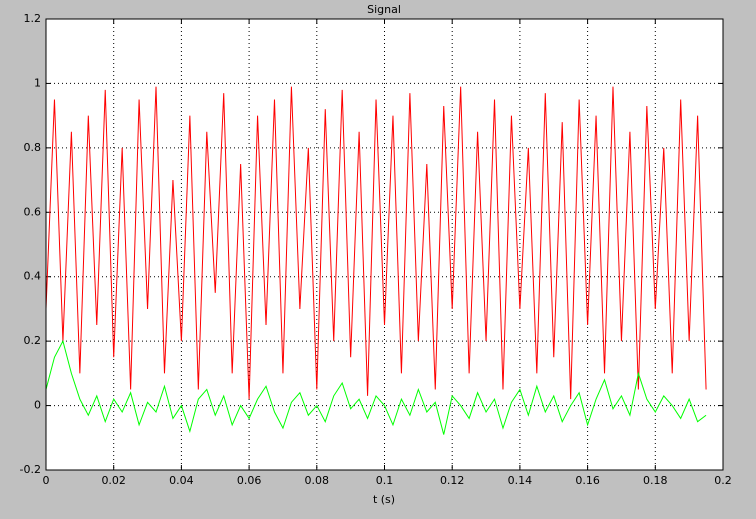 This screenshot has height=519, width=756. What do you see at coordinates (452, 480) in the screenshot?
I see `x-tick-label: 0.12` at bounding box center [452, 480].